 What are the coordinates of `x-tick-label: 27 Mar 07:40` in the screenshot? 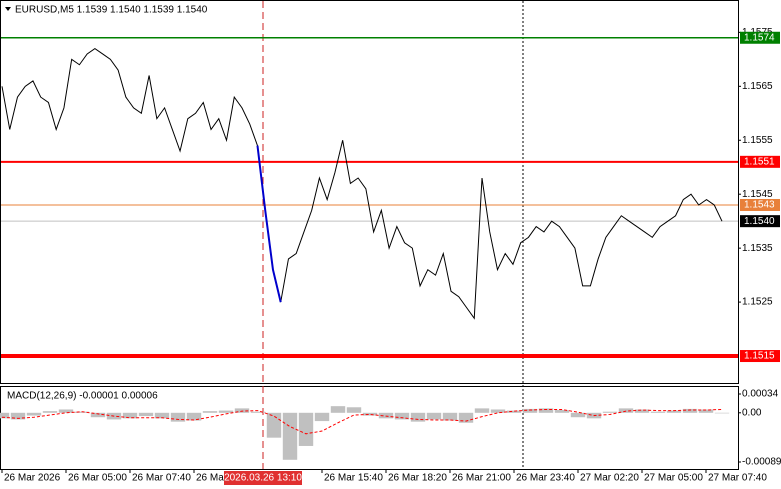 It's located at (737, 478).